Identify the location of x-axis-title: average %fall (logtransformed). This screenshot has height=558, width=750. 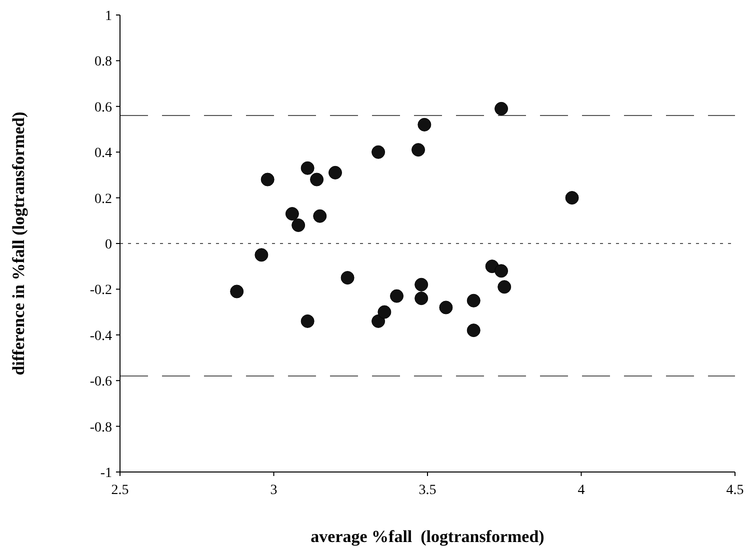
(427, 536).